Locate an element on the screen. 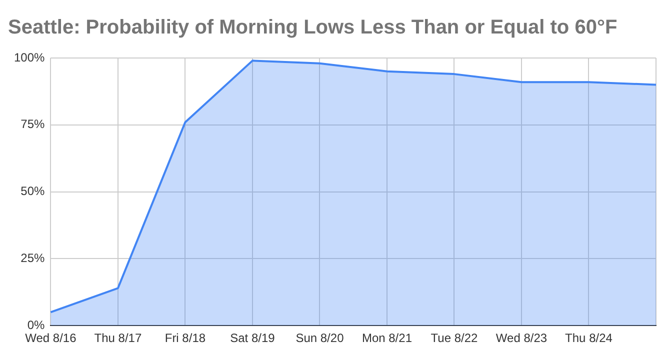 Image resolution: width=672 pixels, height=352 pixels. x-tick-label: Wed 8/23 is located at coordinates (522, 338).